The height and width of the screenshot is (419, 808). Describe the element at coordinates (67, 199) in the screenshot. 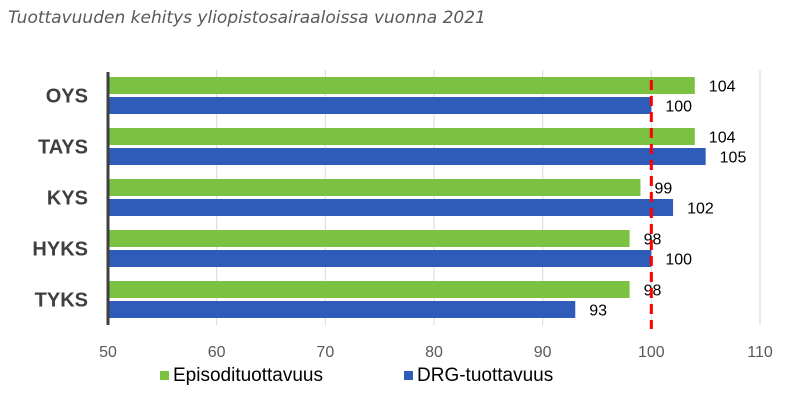

I see `category-label-kys: KYS` at that location.